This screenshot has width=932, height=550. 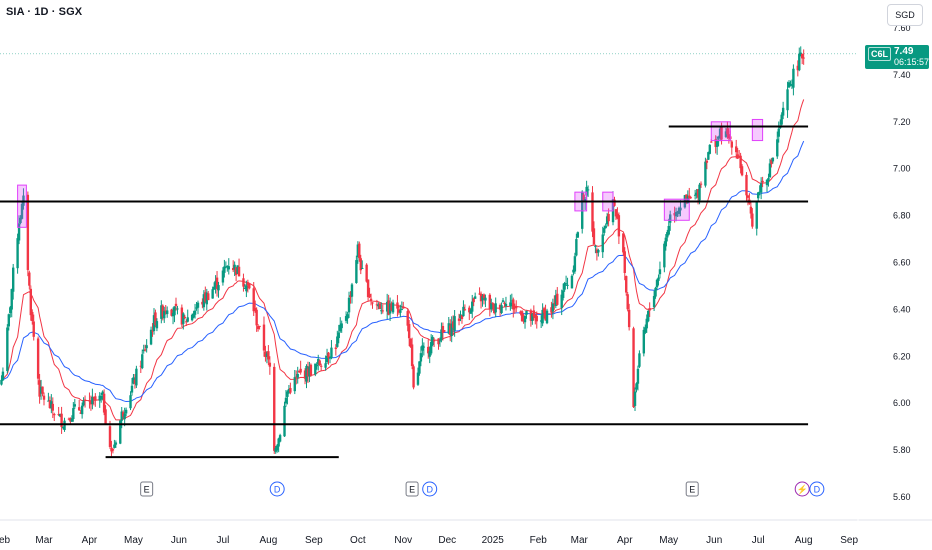 I want to click on currency-button: SGD, so click(x=905, y=15).